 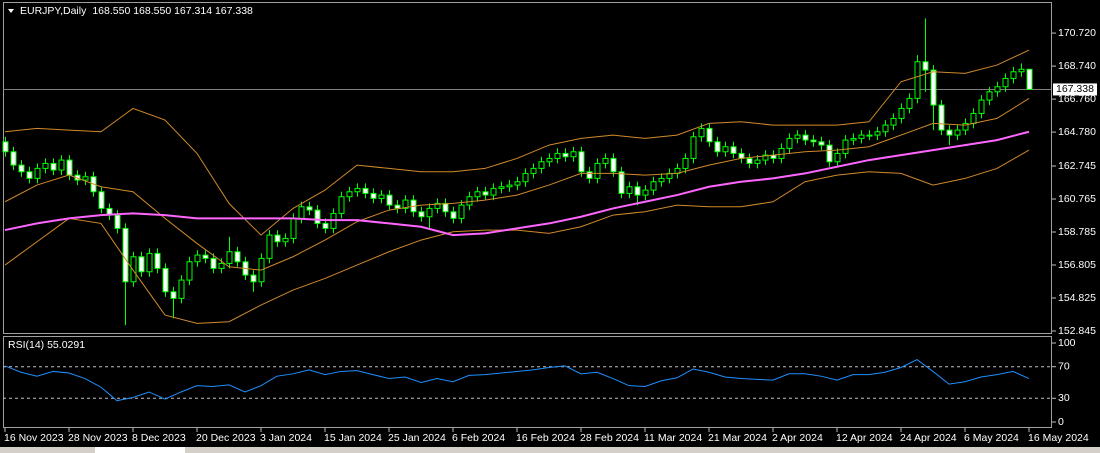 What do you see at coordinates (417, 438) in the screenshot?
I see `x-tick-label: 25 Jan 2024` at bounding box center [417, 438].